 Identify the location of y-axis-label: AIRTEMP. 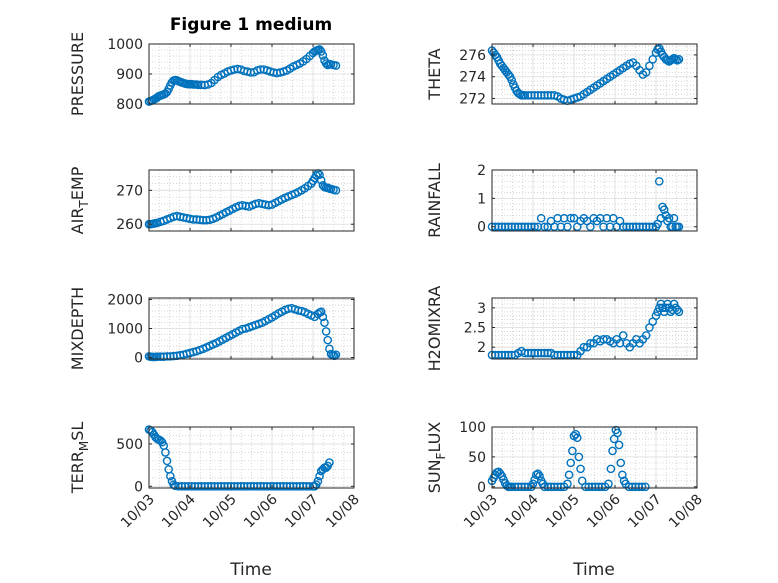
(79, 200).